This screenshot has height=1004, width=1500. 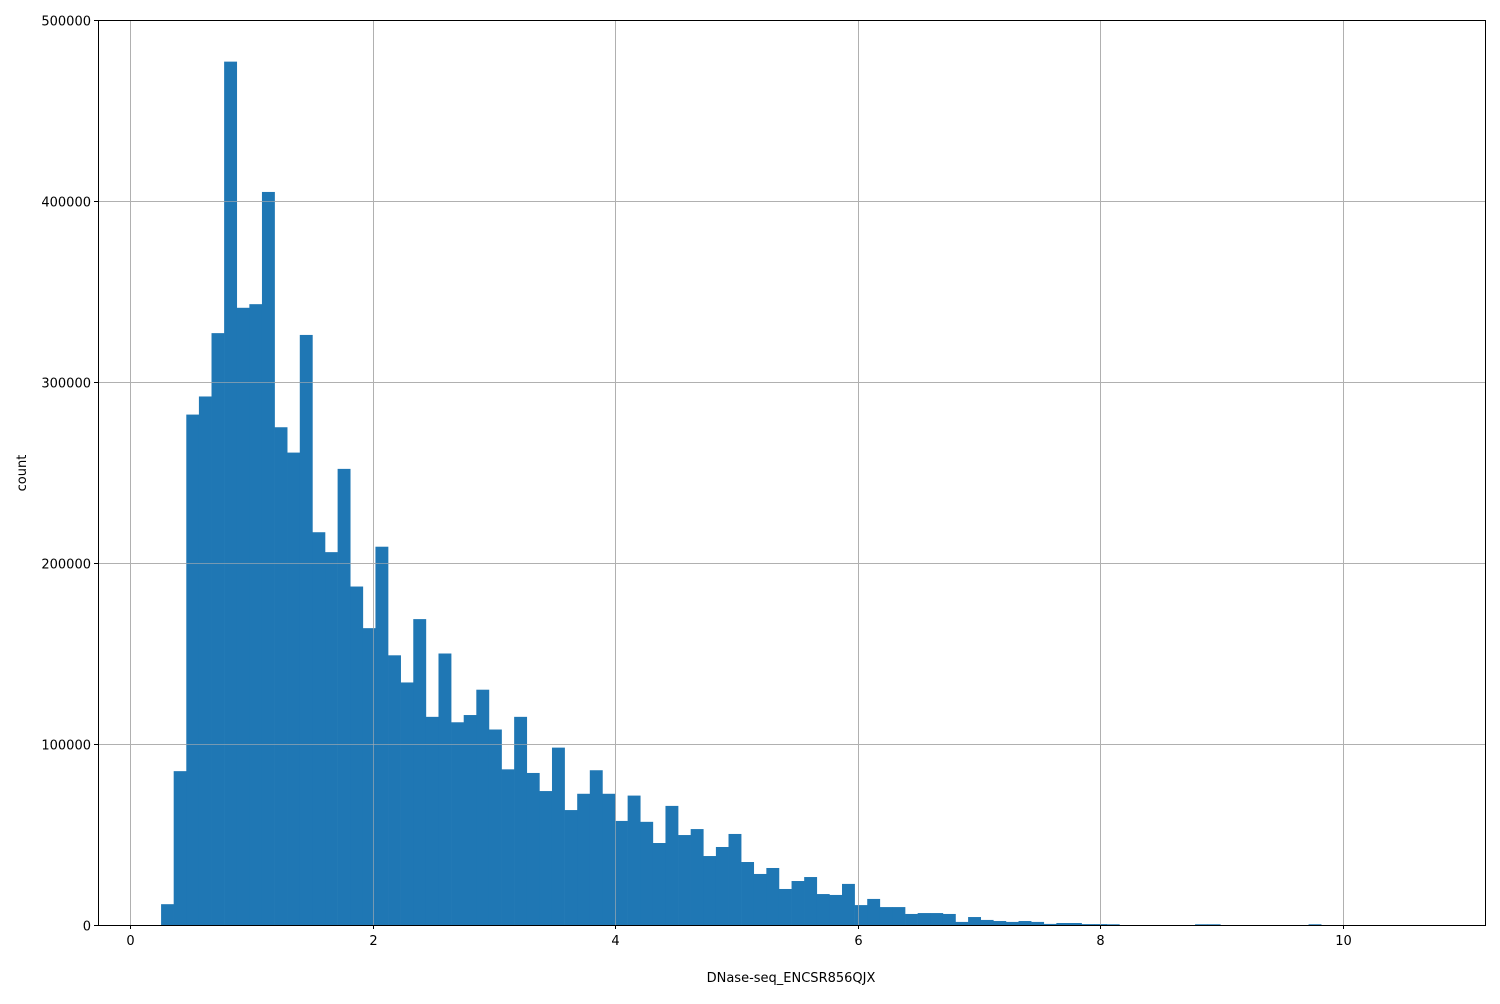 What do you see at coordinates (87, 927) in the screenshot?
I see `y-tick-label: 0` at bounding box center [87, 927].